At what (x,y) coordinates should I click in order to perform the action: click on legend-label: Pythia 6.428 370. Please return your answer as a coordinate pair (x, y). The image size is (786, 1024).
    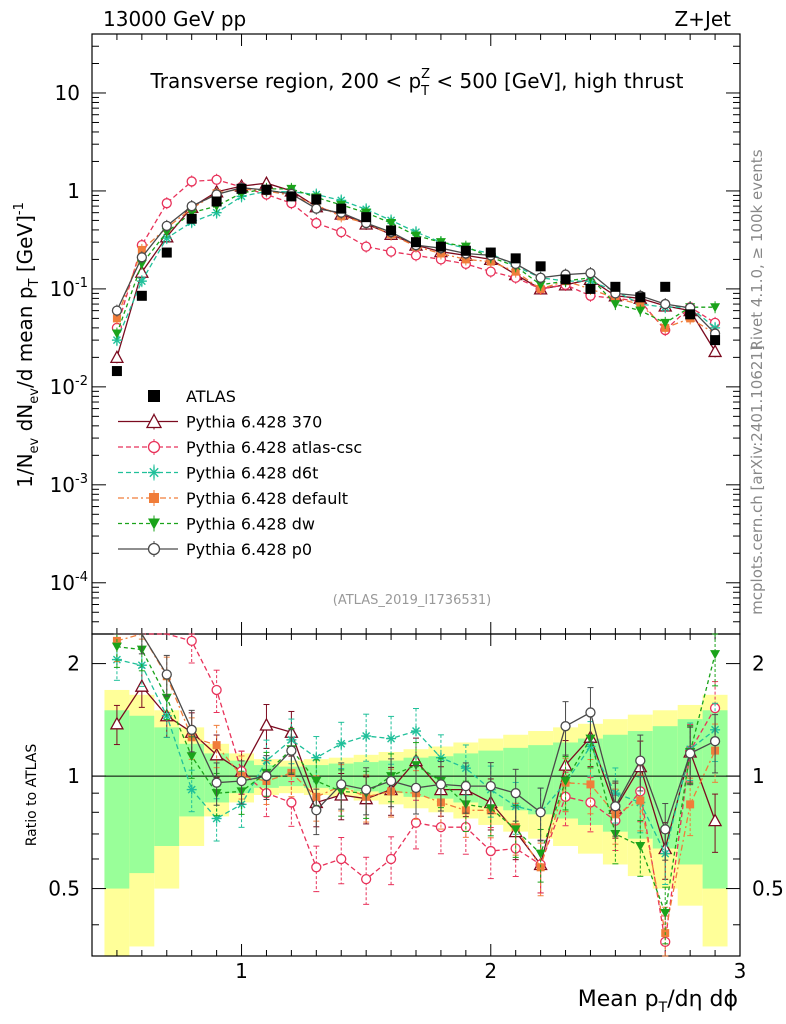
    Looking at the image, I should click on (254, 422).